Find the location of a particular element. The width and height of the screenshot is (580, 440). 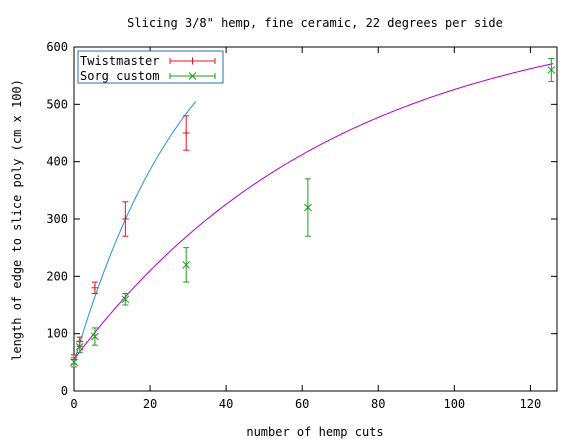

y-tick-label: 400 is located at coordinates (57, 162).